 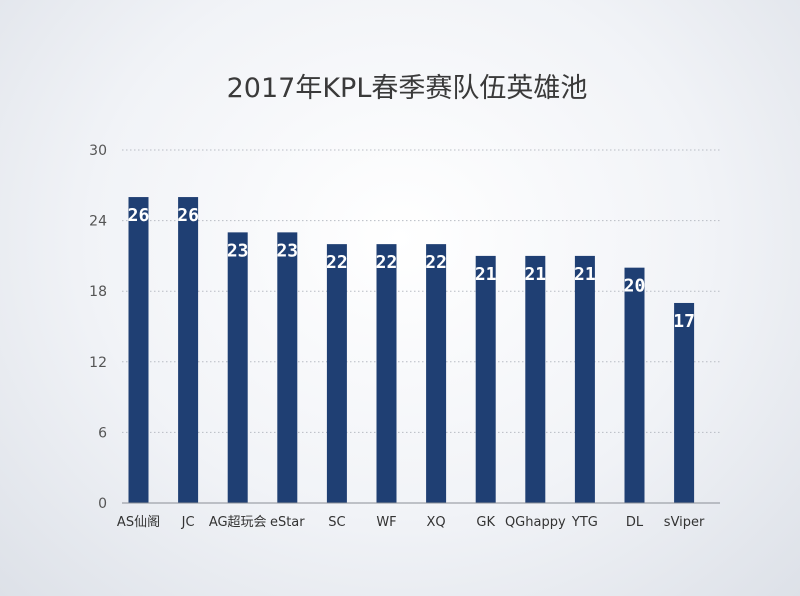 I want to click on category-label: QGhappy, so click(x=535, y=522).